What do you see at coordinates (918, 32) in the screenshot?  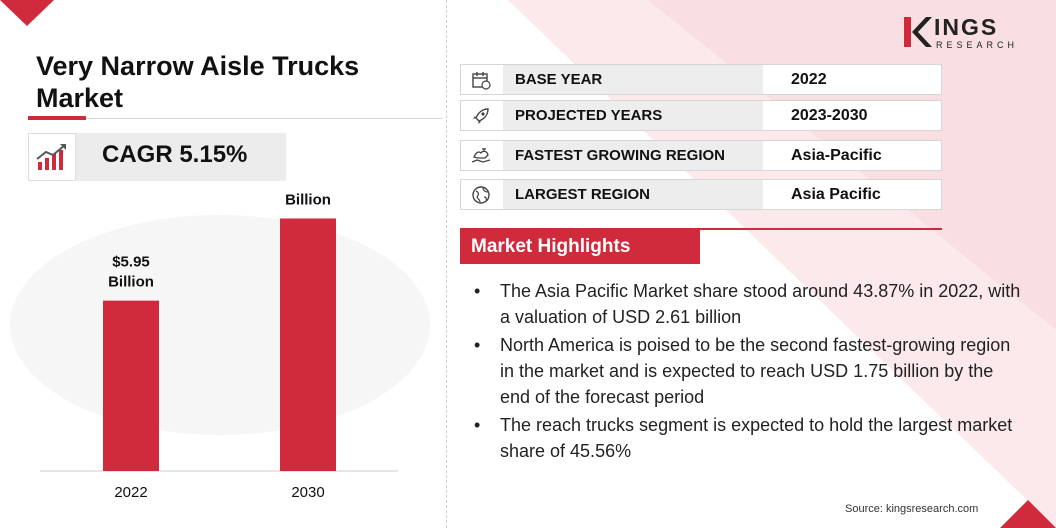 I see `kings-research-logo` at bounding box center [918, 32].